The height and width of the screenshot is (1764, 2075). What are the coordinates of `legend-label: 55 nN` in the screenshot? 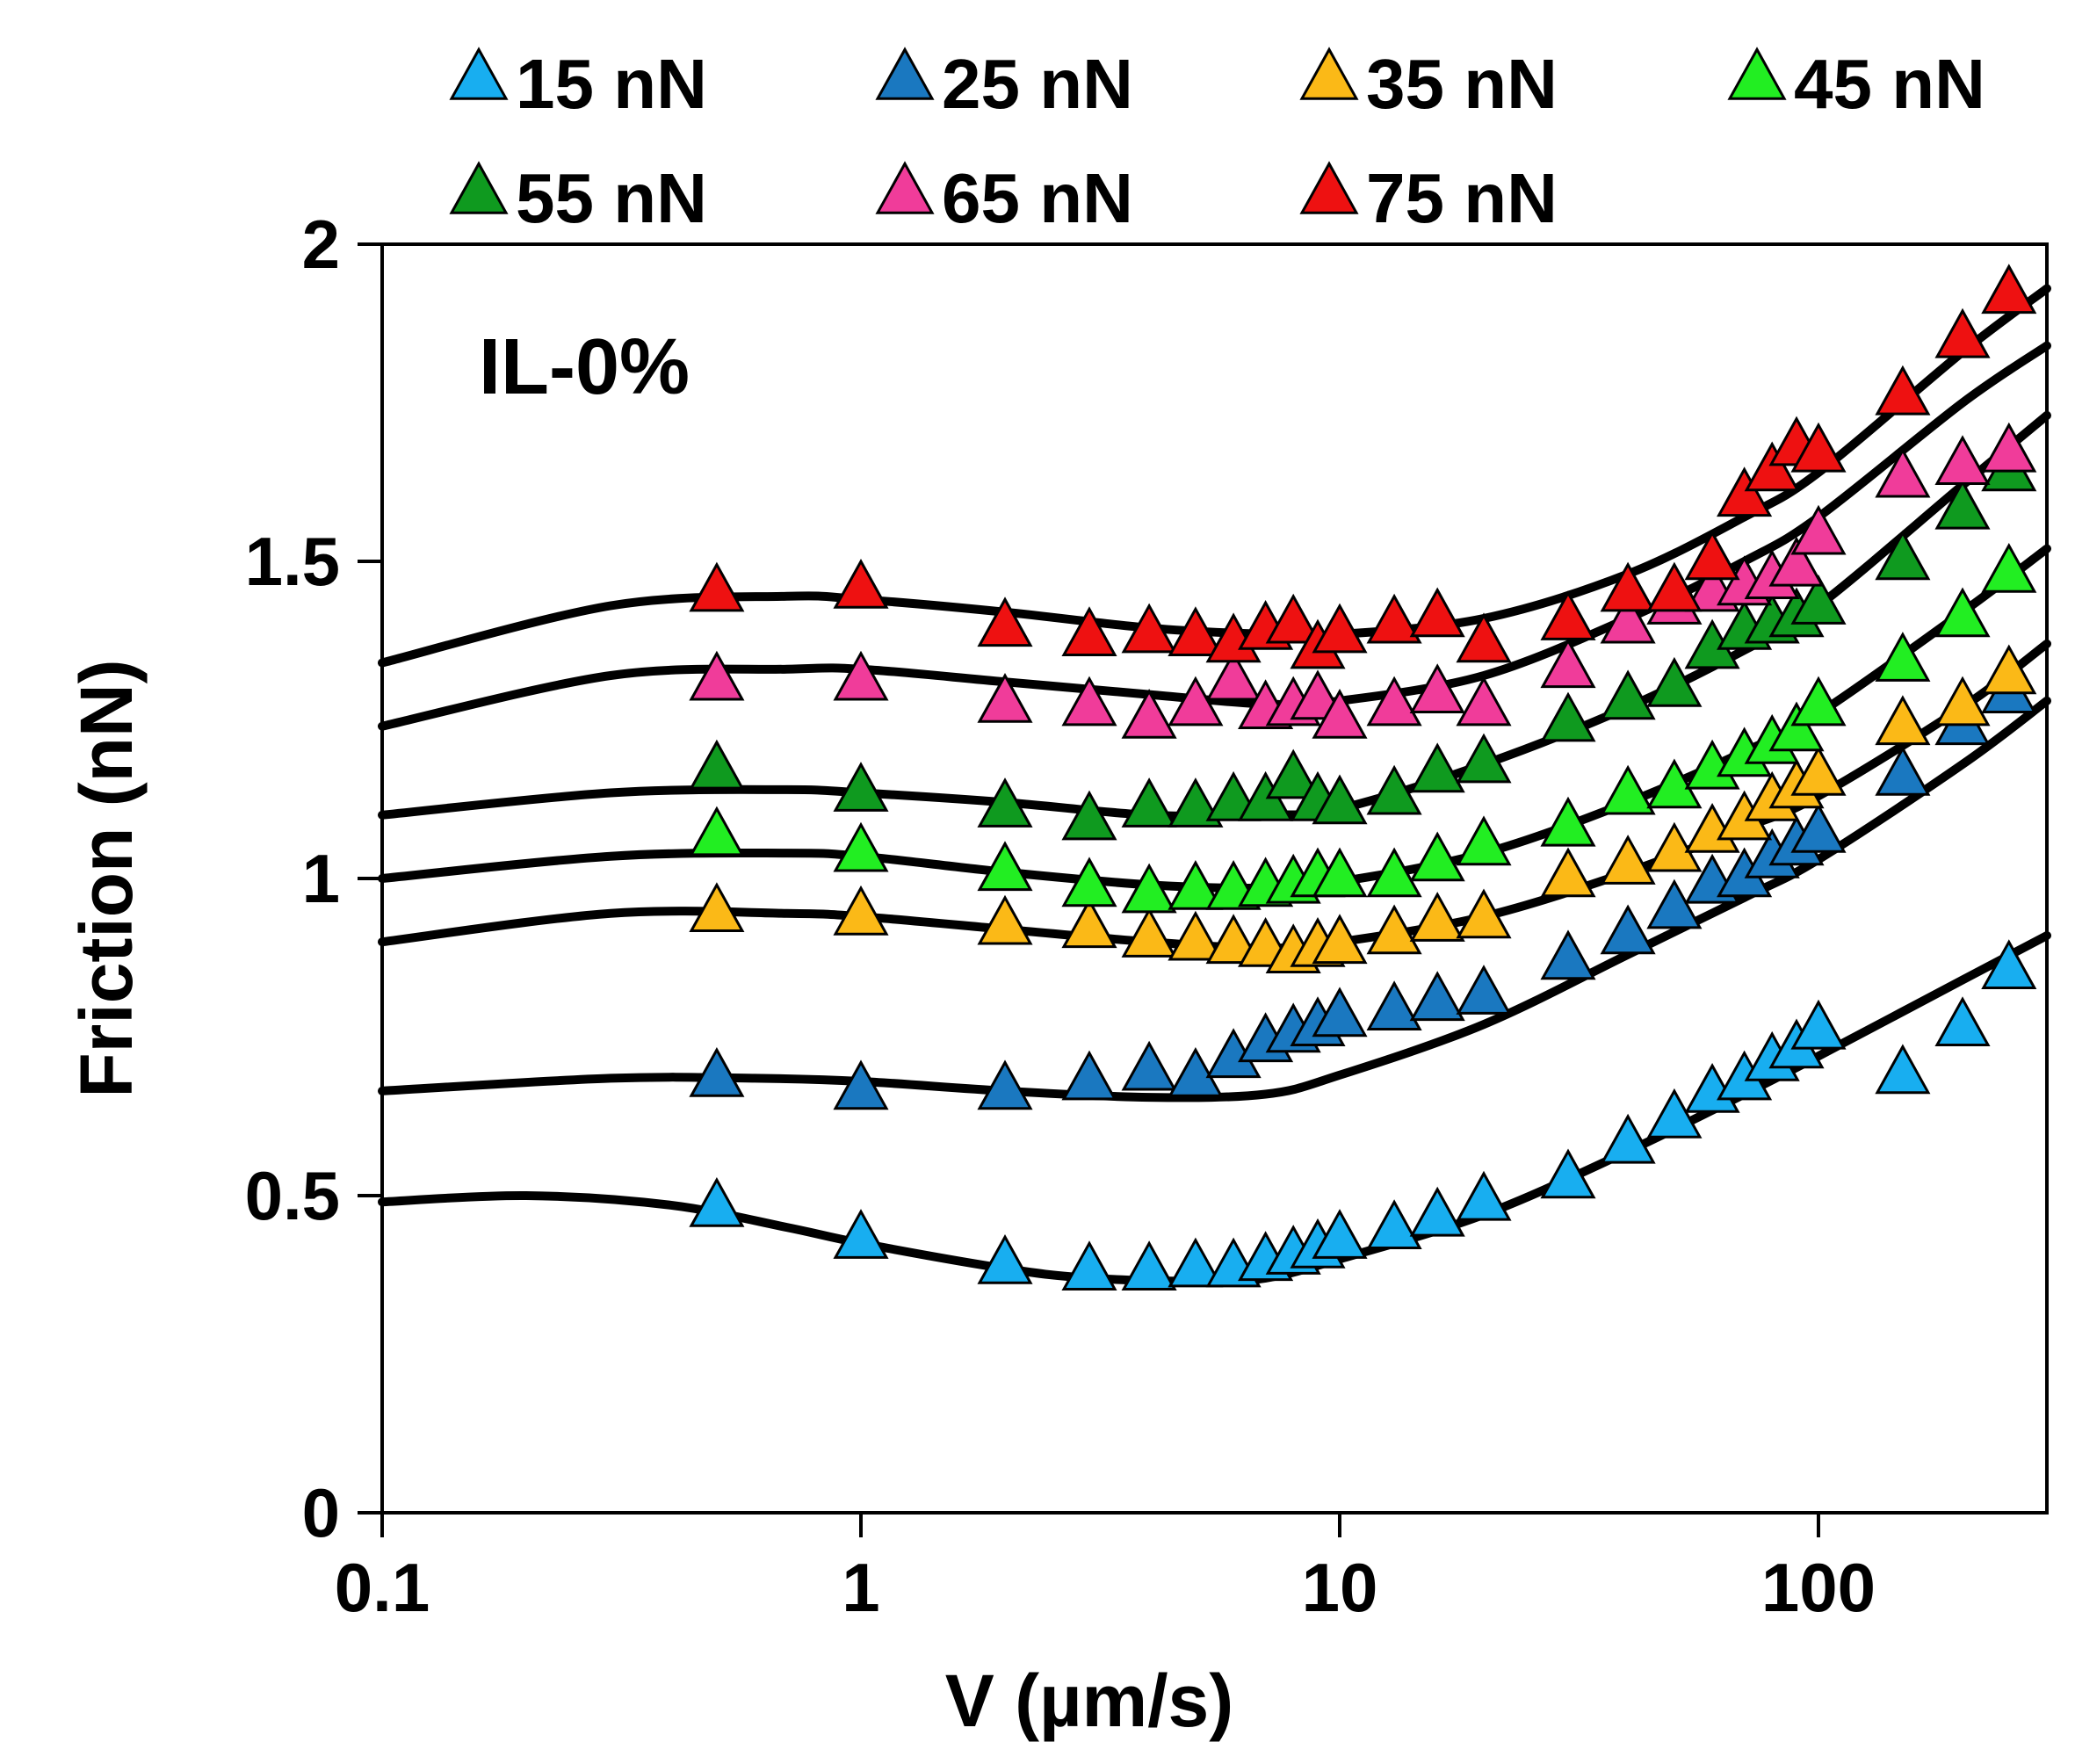 It's located at (611, 198).